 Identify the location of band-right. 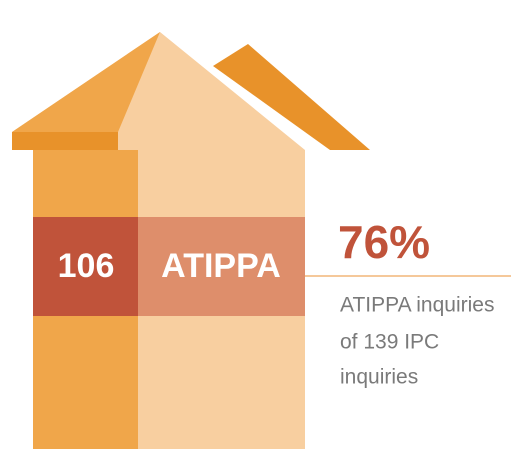
(221, 266).